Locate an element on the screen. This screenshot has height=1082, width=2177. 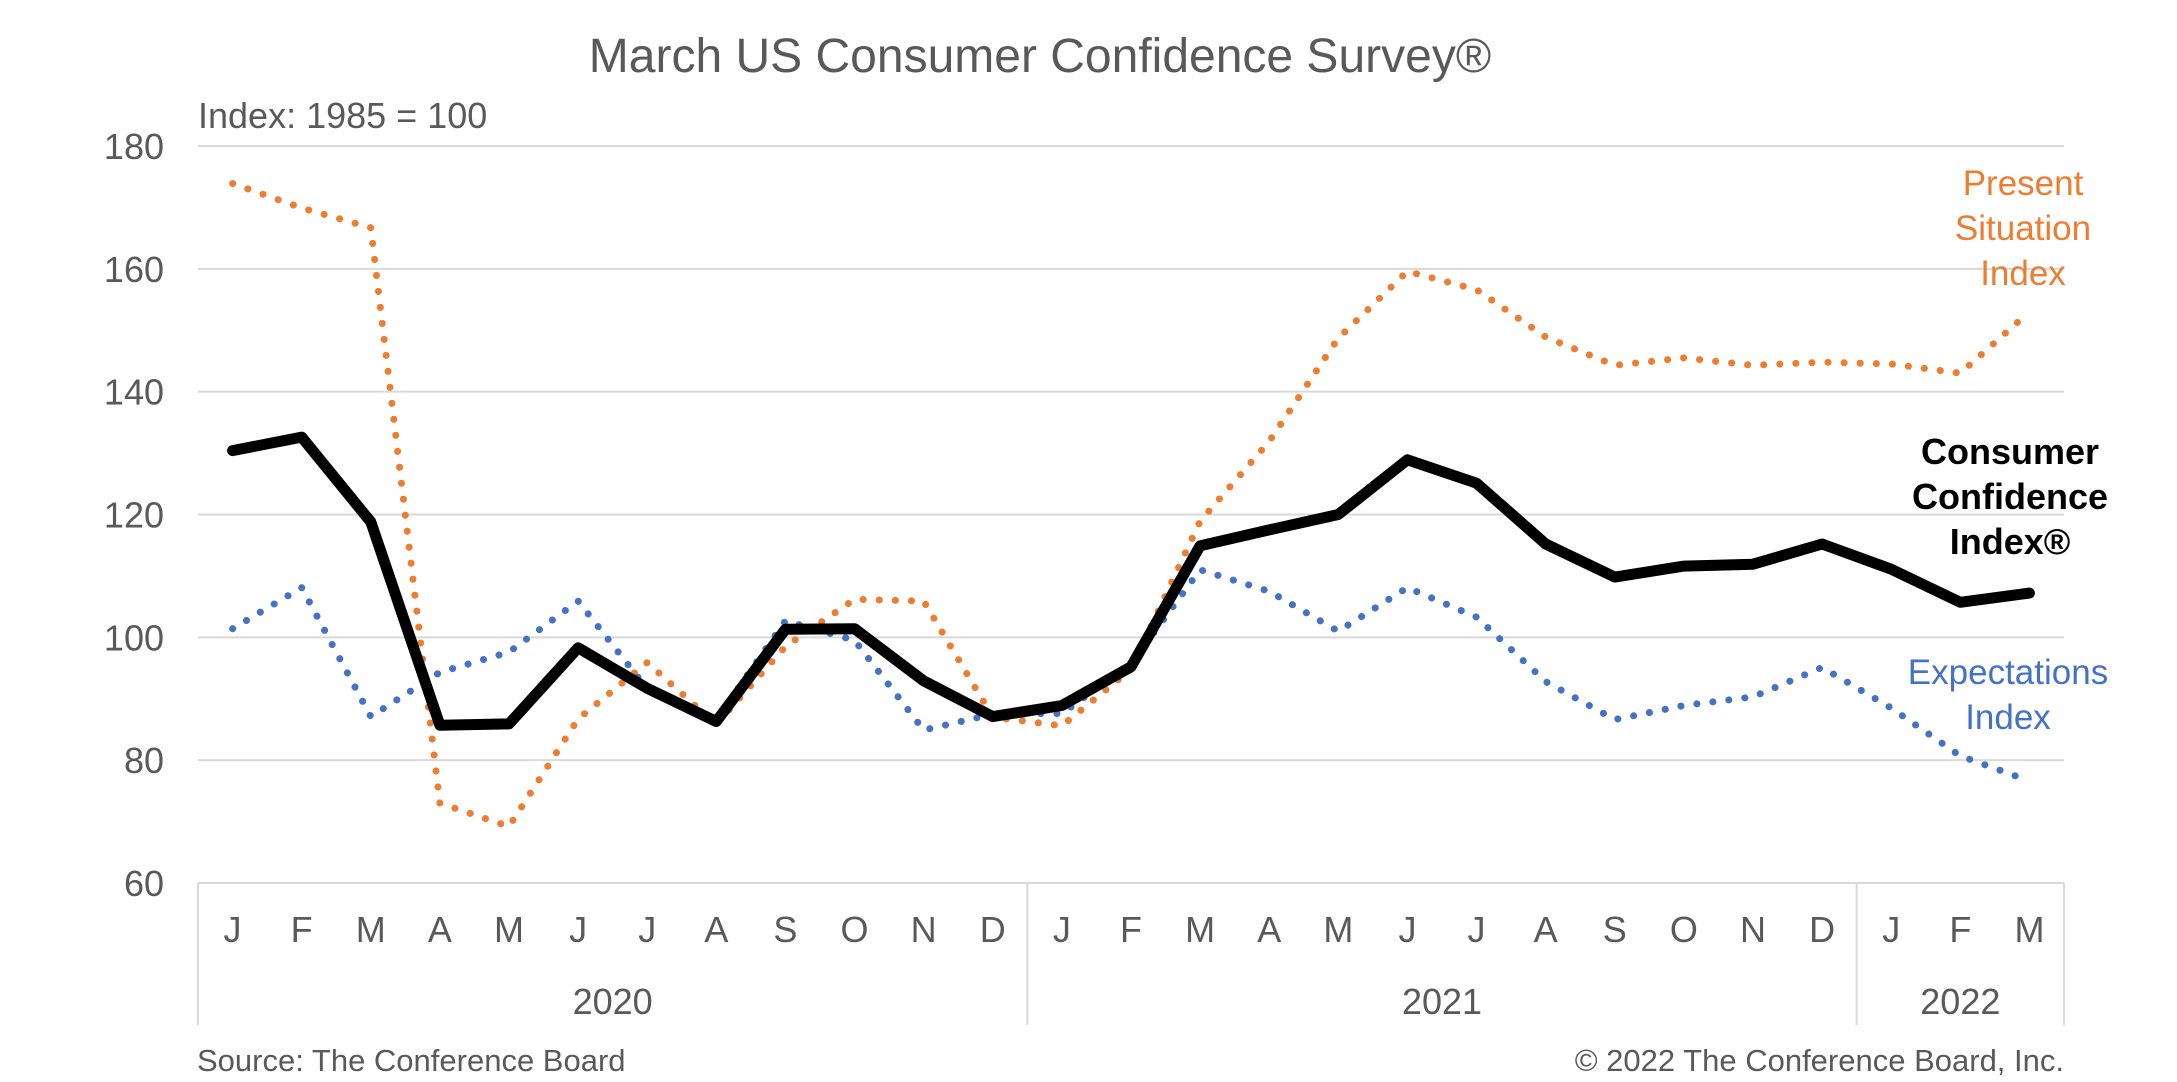
series-label-line: Confidence is located at coordinates (2010, 496).